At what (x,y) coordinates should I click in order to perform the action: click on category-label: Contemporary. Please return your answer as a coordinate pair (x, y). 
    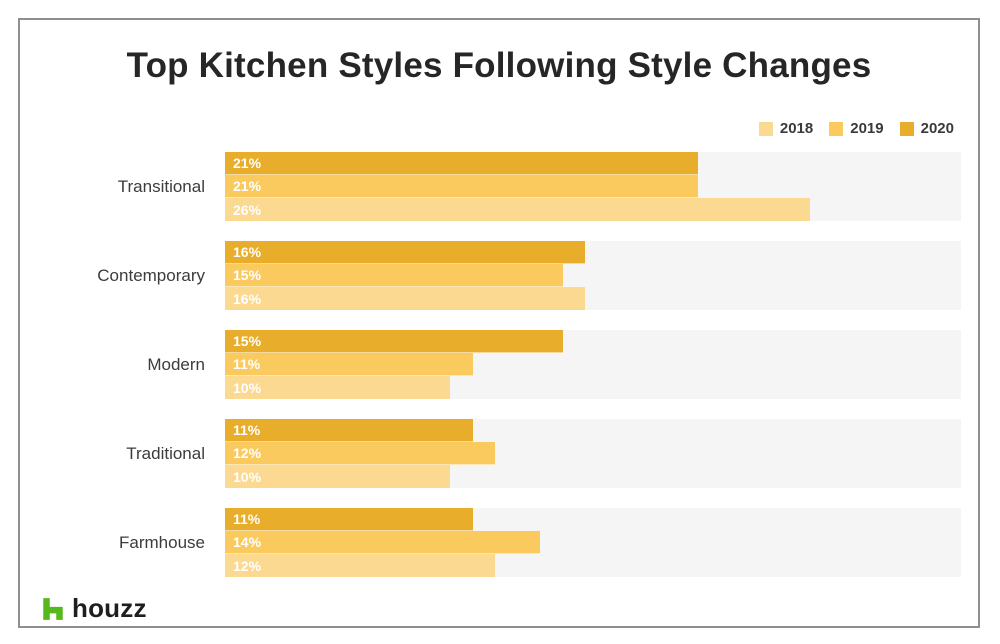
    Looking at the image, I should click on (151, 275).